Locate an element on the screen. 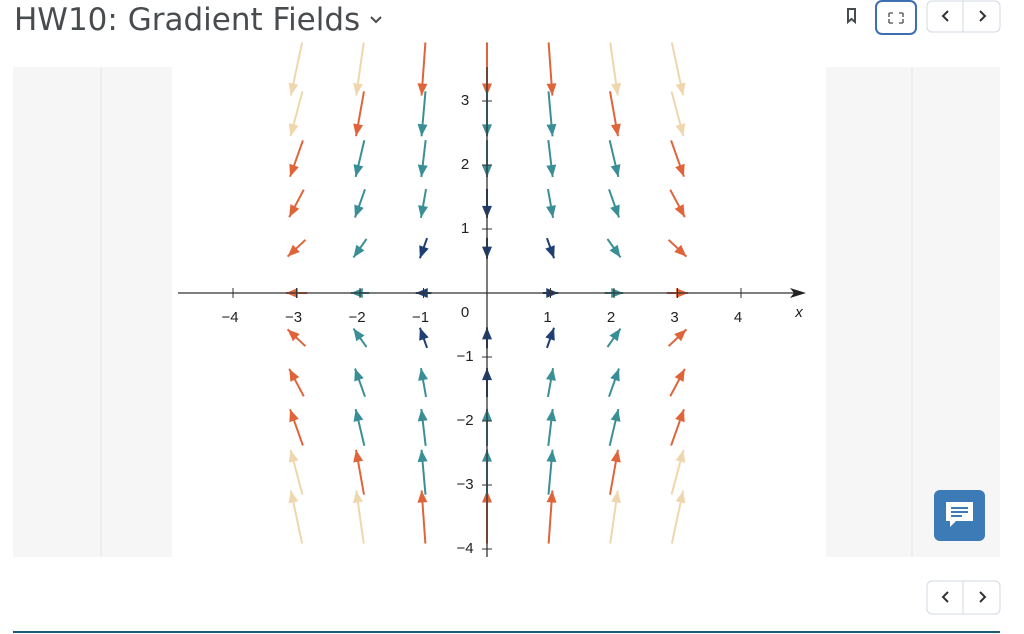 The width and height of the screenshot is (1024, 634). x-tick-label: 3 is located at coordinates (674, 317).